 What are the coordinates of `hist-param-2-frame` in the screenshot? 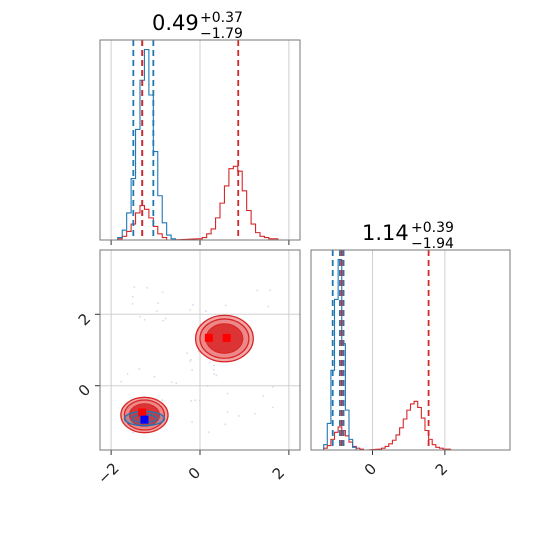 It's located at (410, 350).